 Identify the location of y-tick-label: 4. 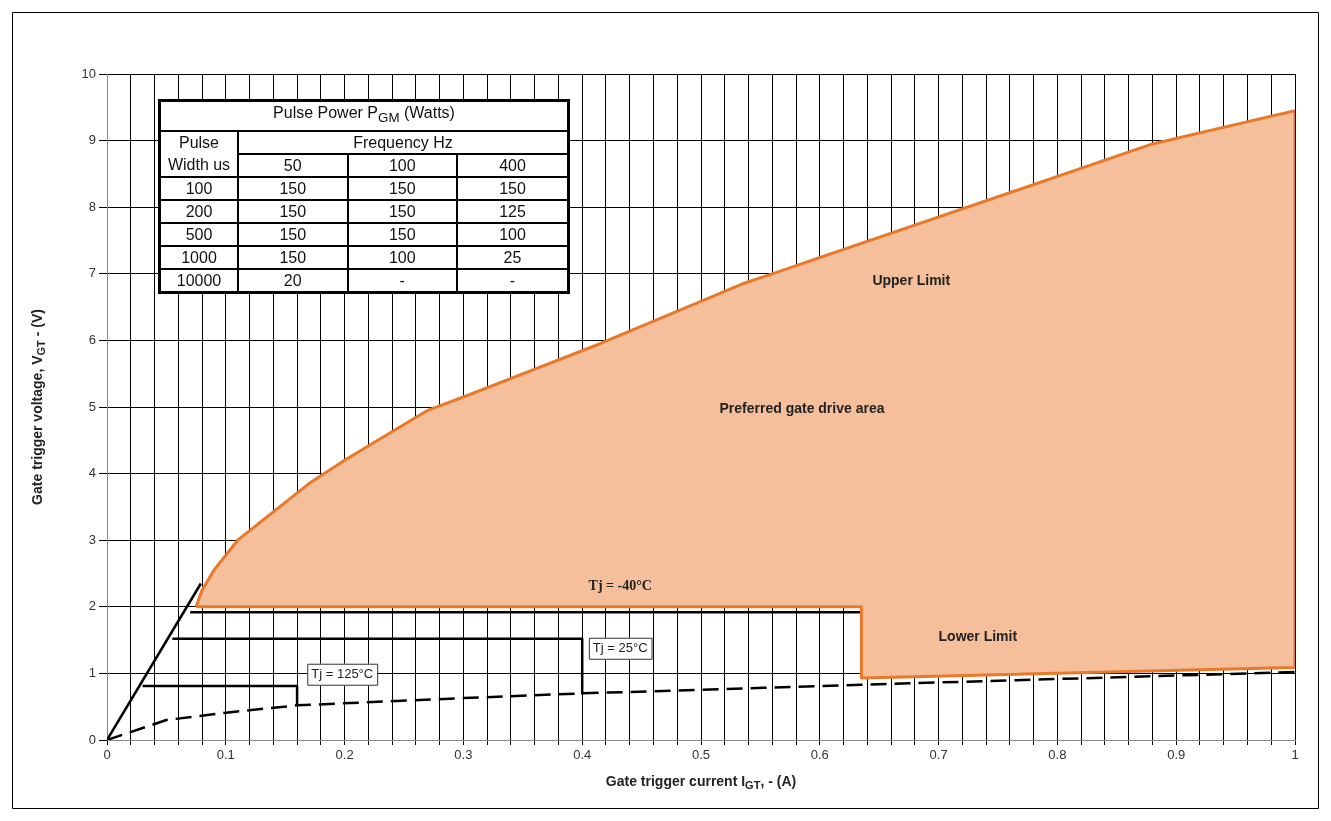
(92, 473).